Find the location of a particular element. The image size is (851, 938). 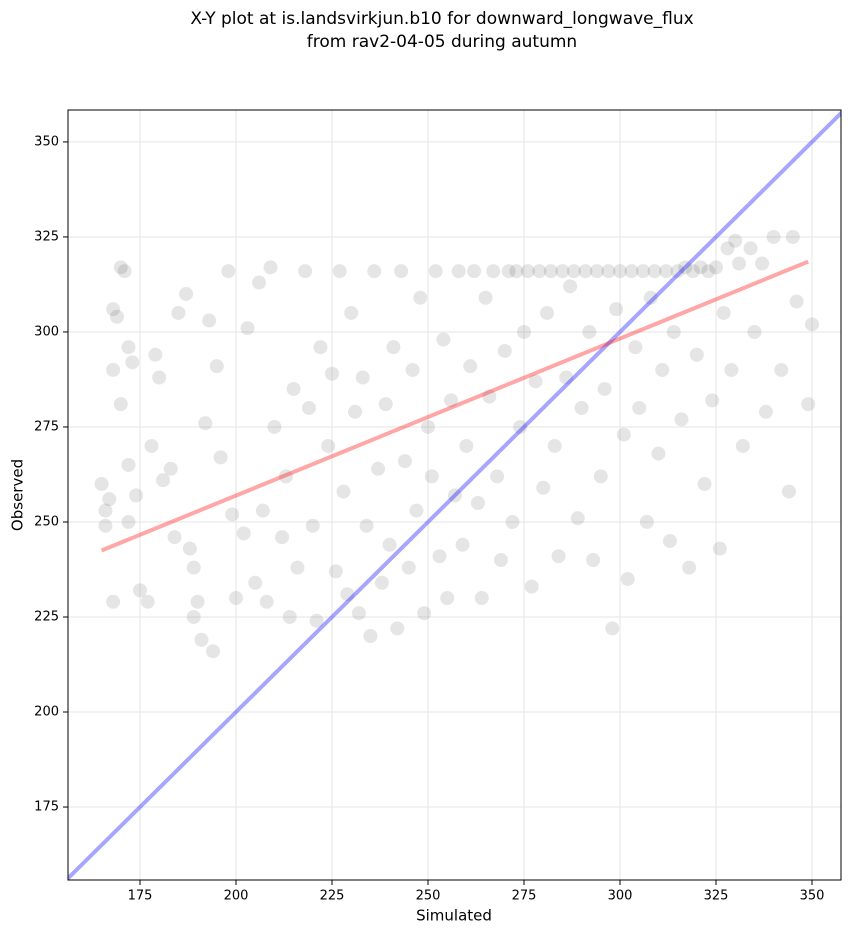

x-tick-label: 300 is located at coordinates (620, 896).